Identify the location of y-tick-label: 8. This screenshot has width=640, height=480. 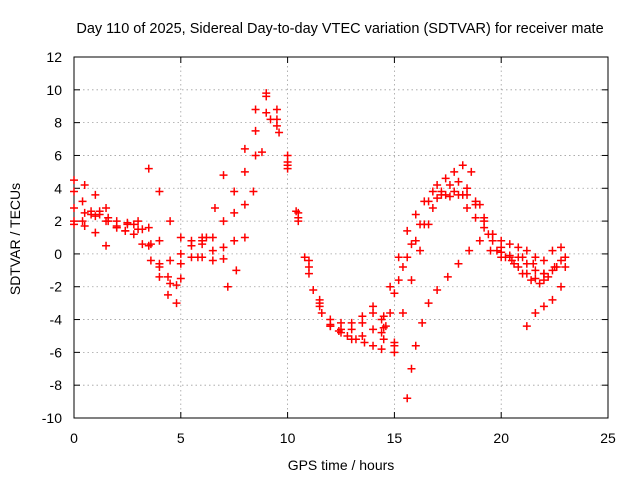
(58, 123).